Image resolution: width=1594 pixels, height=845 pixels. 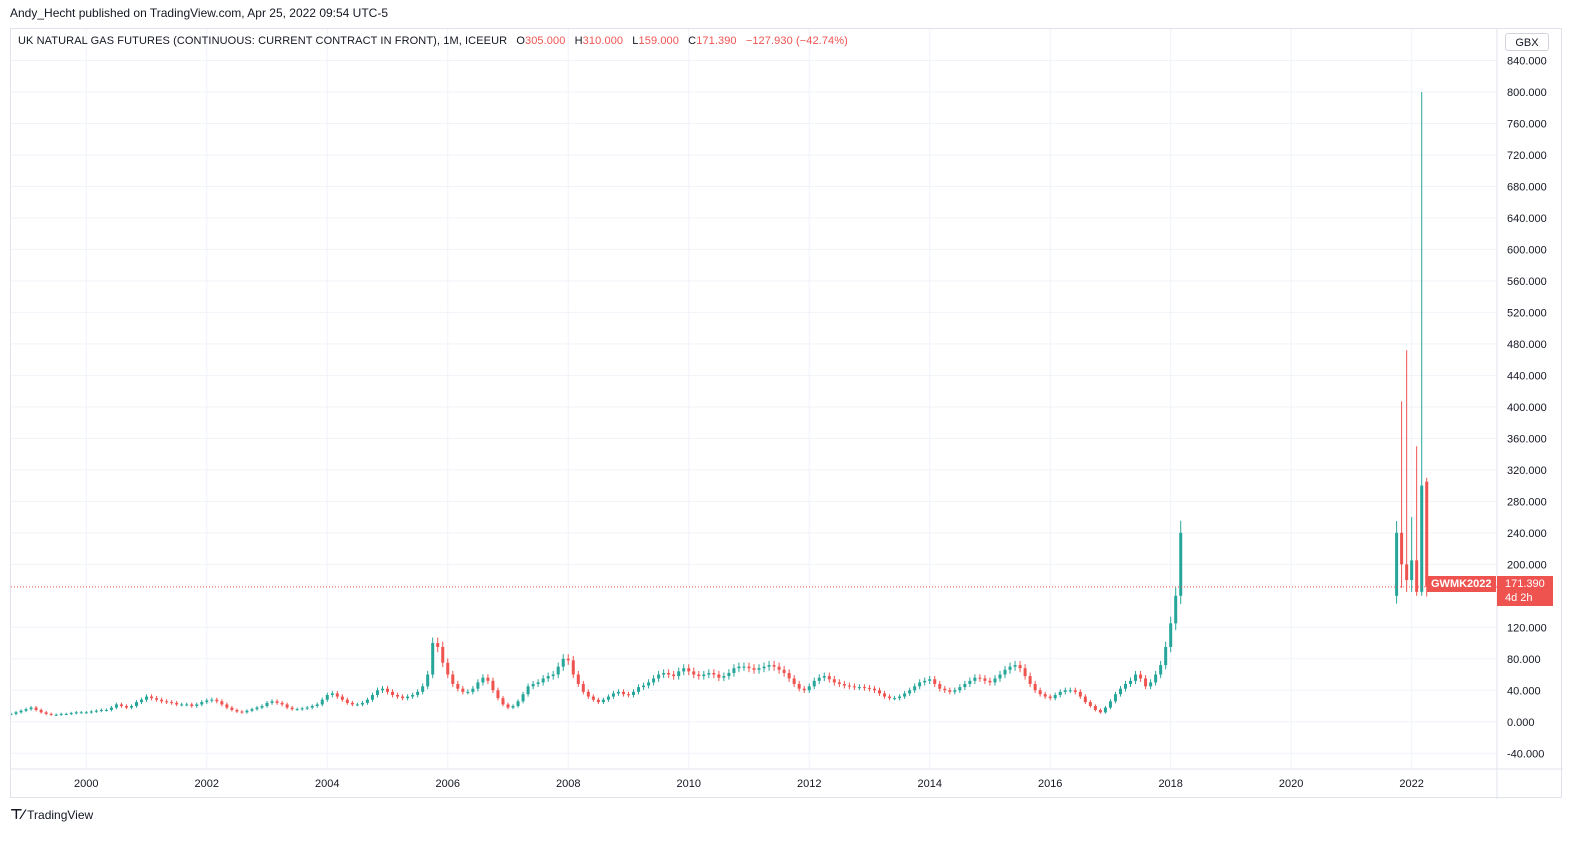 I want to click on legend-low-label: L, so click(x=635, y=41).